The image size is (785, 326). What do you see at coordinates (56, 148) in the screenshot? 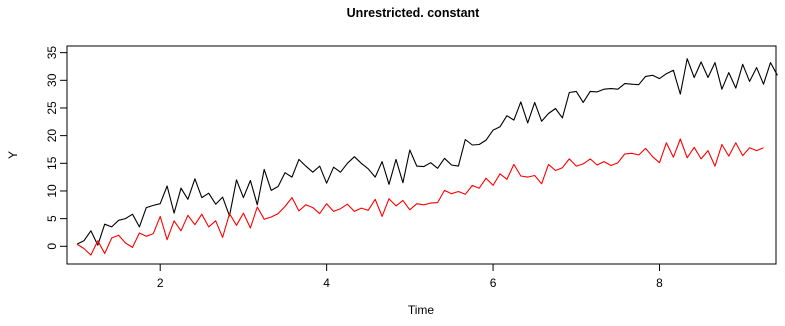
I see `y-axis: 0 5 10 15 20 25 30 35` at bounding box center [56, 148].